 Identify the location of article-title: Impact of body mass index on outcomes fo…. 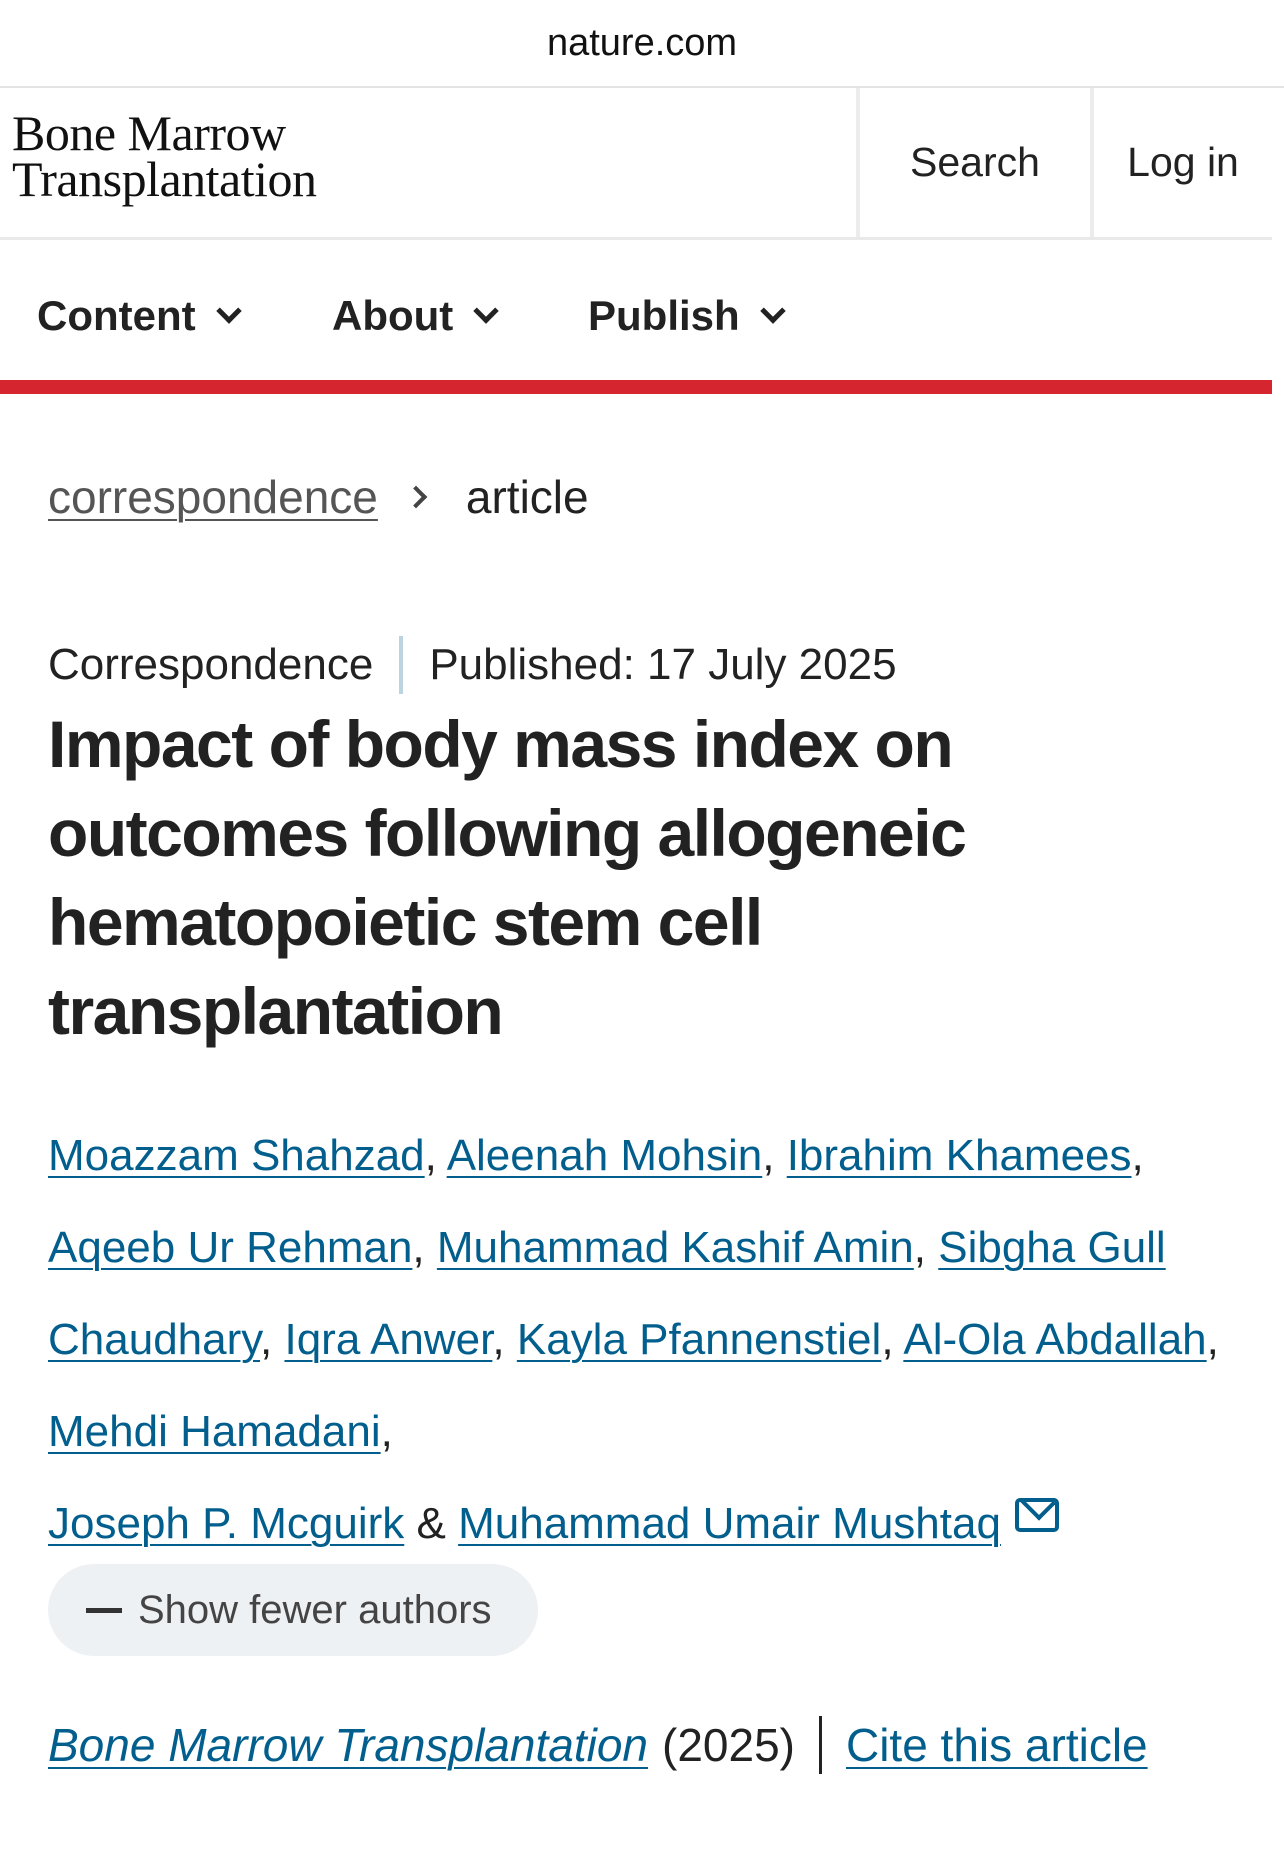
(507, 877).